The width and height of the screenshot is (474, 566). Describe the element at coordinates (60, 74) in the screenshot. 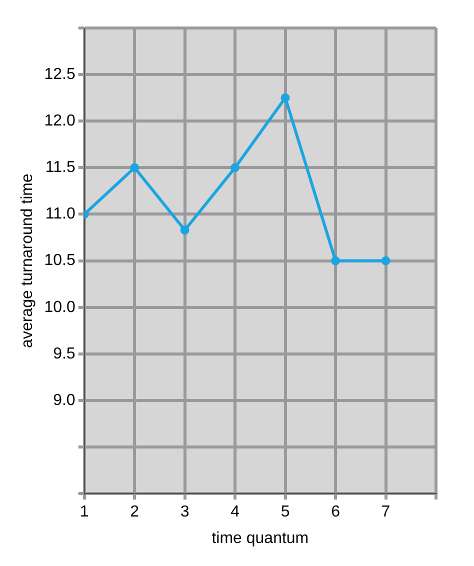

I see `y-tick-label: 12.5` at that location.